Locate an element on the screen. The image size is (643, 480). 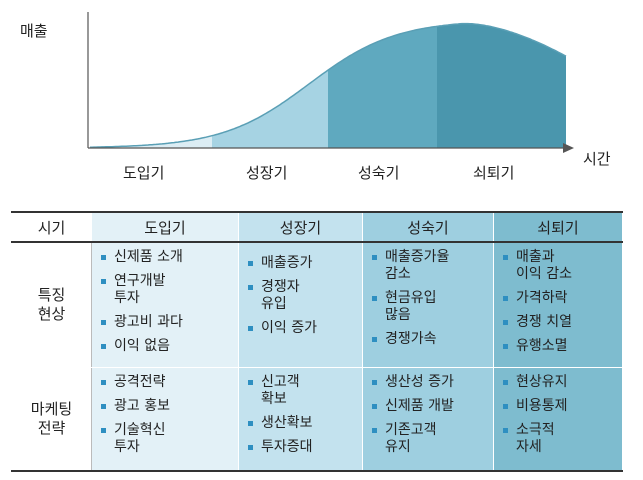
list-item: 광고비 과다 is located at coordinates (166, 322).